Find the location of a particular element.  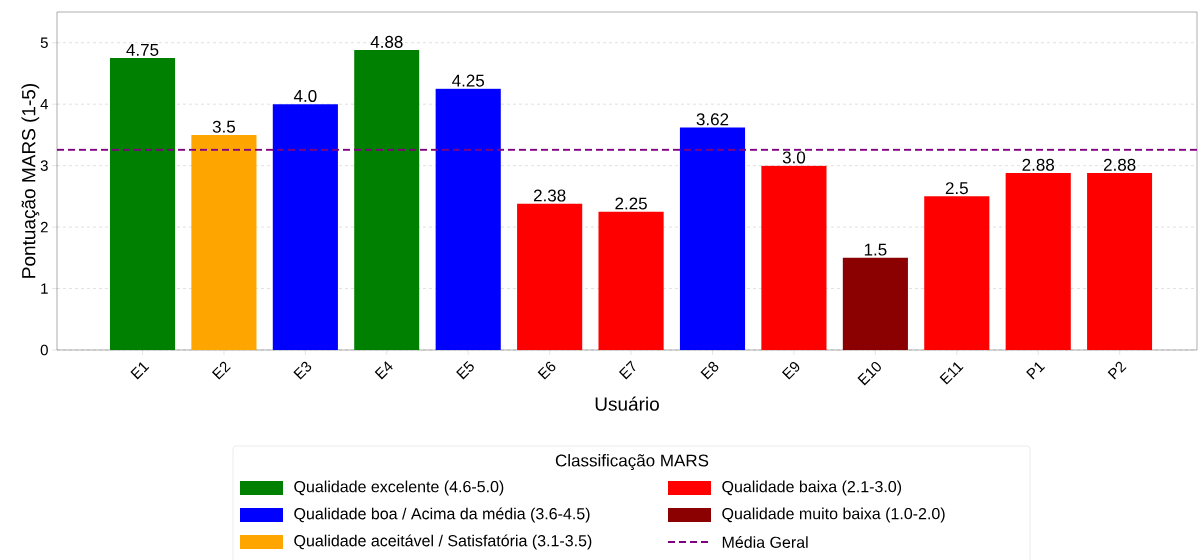

legend-label: Qualidade boa / Acima da média (3.6-4.5) is located at coordinates (442, 515).